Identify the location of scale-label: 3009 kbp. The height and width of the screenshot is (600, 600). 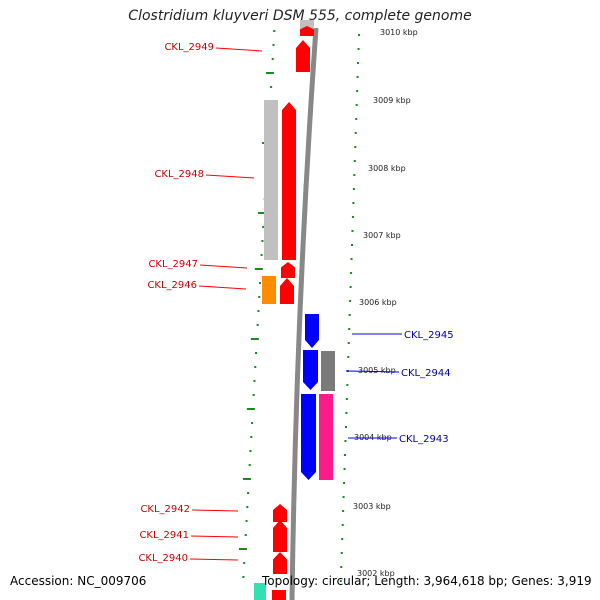
(392, 100).